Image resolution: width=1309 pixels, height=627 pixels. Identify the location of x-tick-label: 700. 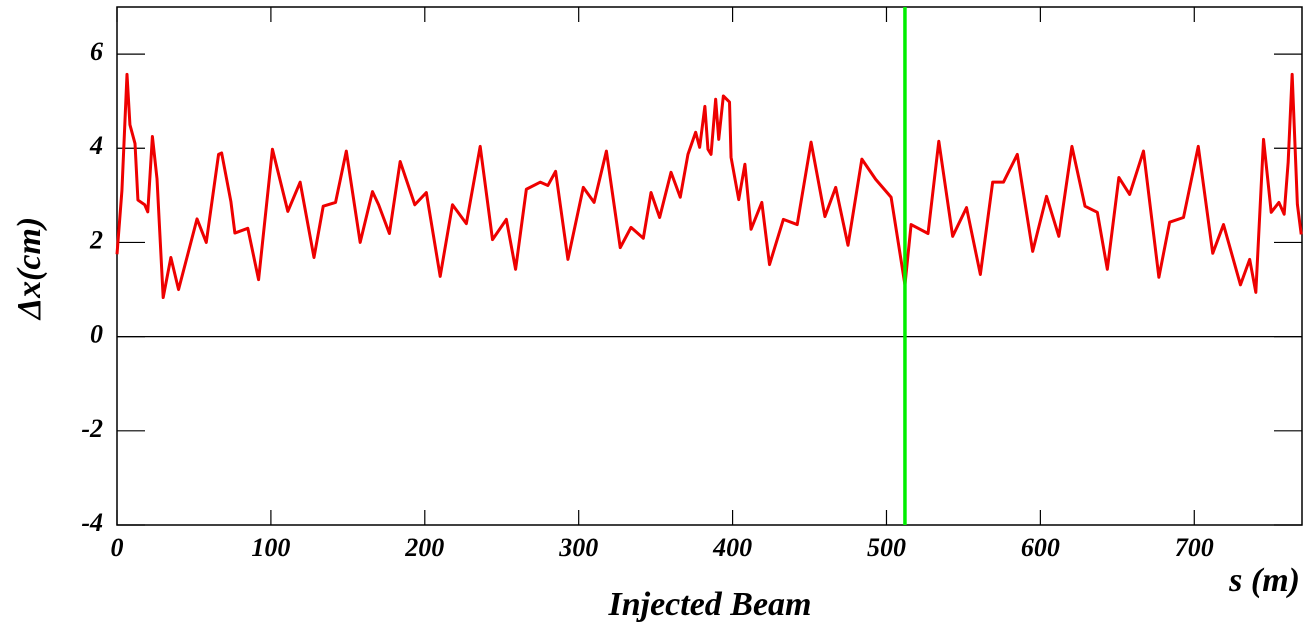
(1194, 547).